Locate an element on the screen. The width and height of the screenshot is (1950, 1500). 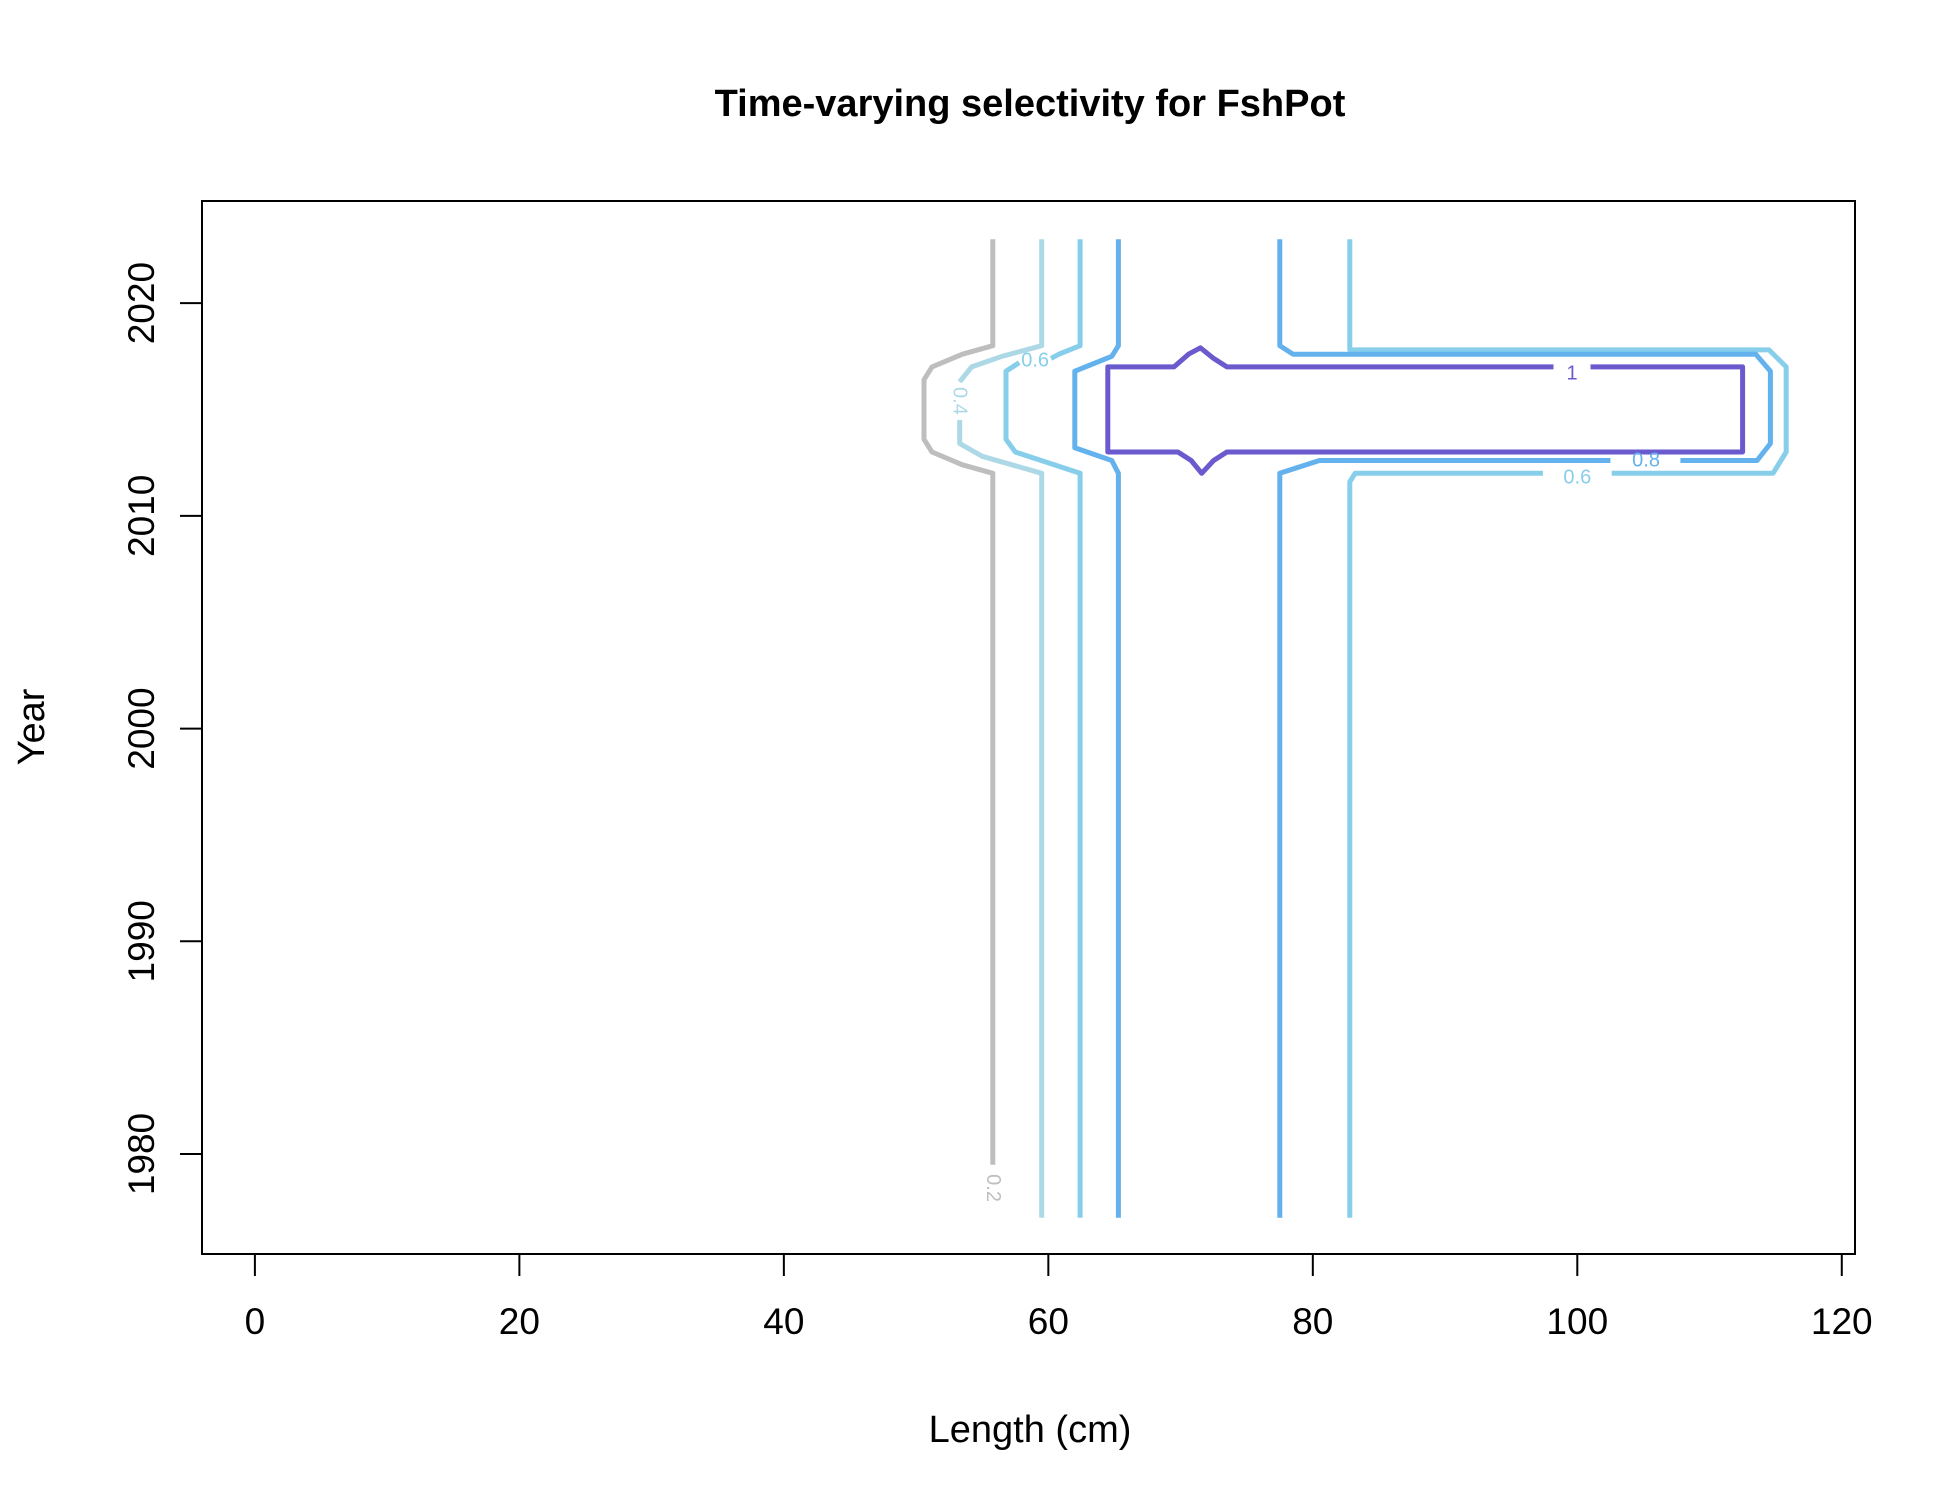
y-axis: 1980 1990 2000 2010 2020 is located at coordinates (161, 728).